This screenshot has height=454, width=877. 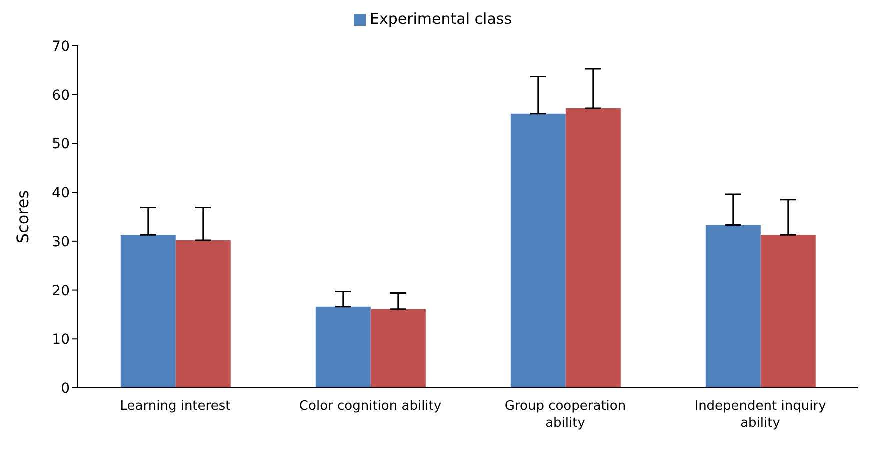 I want to click on y-axis-title: Scores, so click(x=23, y=217).